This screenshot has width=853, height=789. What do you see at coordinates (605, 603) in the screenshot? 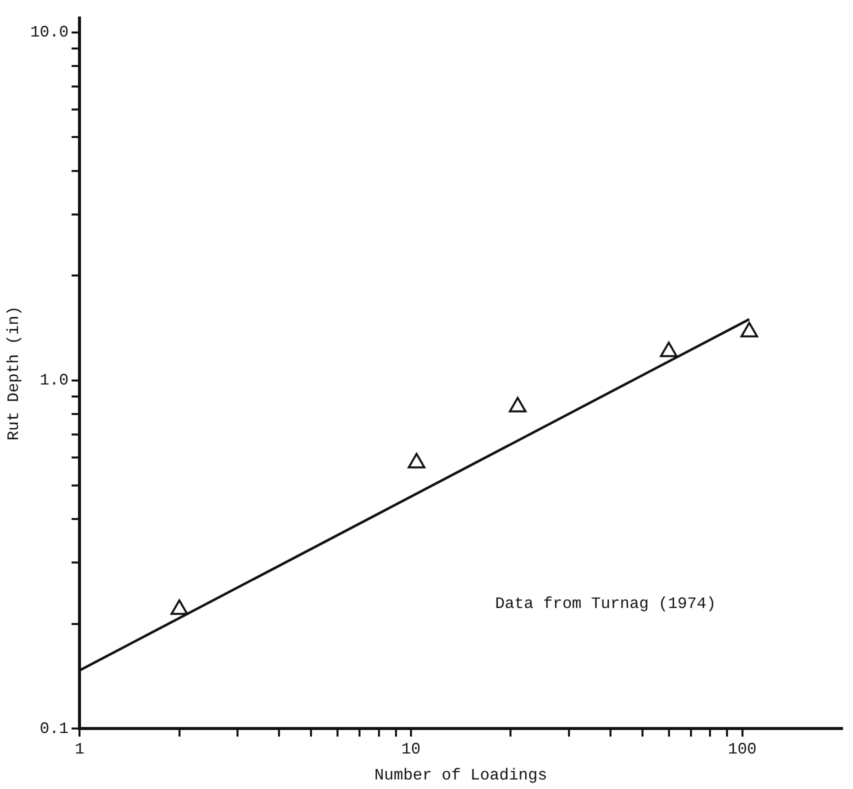
I see `annotation: Data from Turnag (1974)` at bounding box center [605, 603].